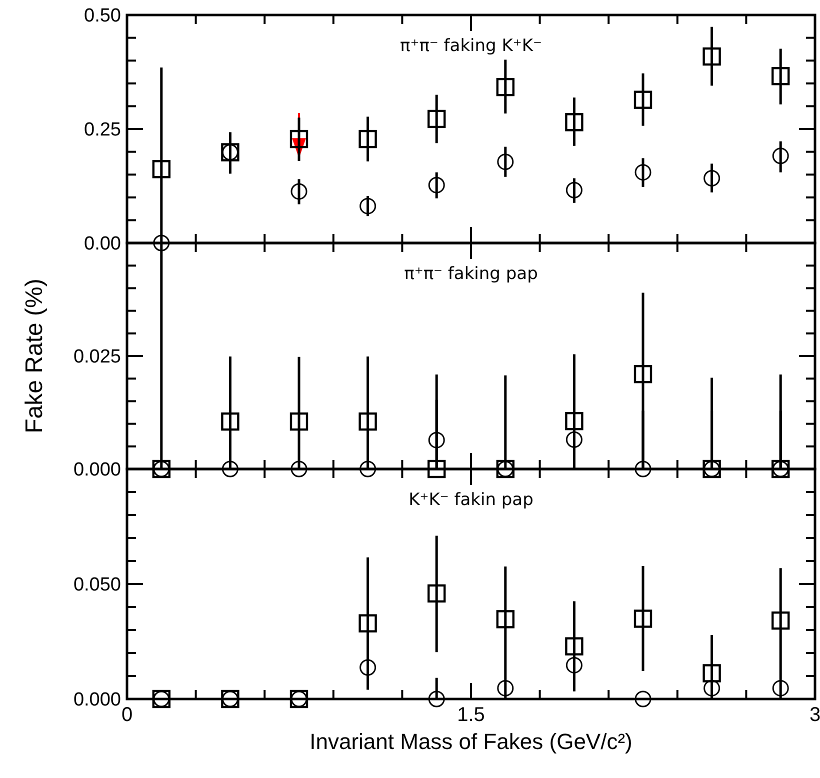 Image resolution: width=820 pixels, height=778 pixels. What do you see at coordinates (97, 585) in the screenshot?
I see `y-tick-label: 0.050` at bounding box center [97, 585].